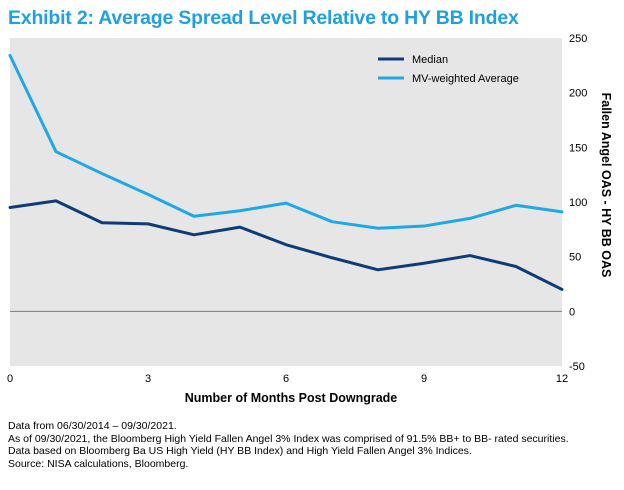 The height and width of the screenshot is (490, 624). What do you see at coordinates (10, 379) in the screenshot?
I see `x-tick-label: 0` at bounding box center [10, 379].